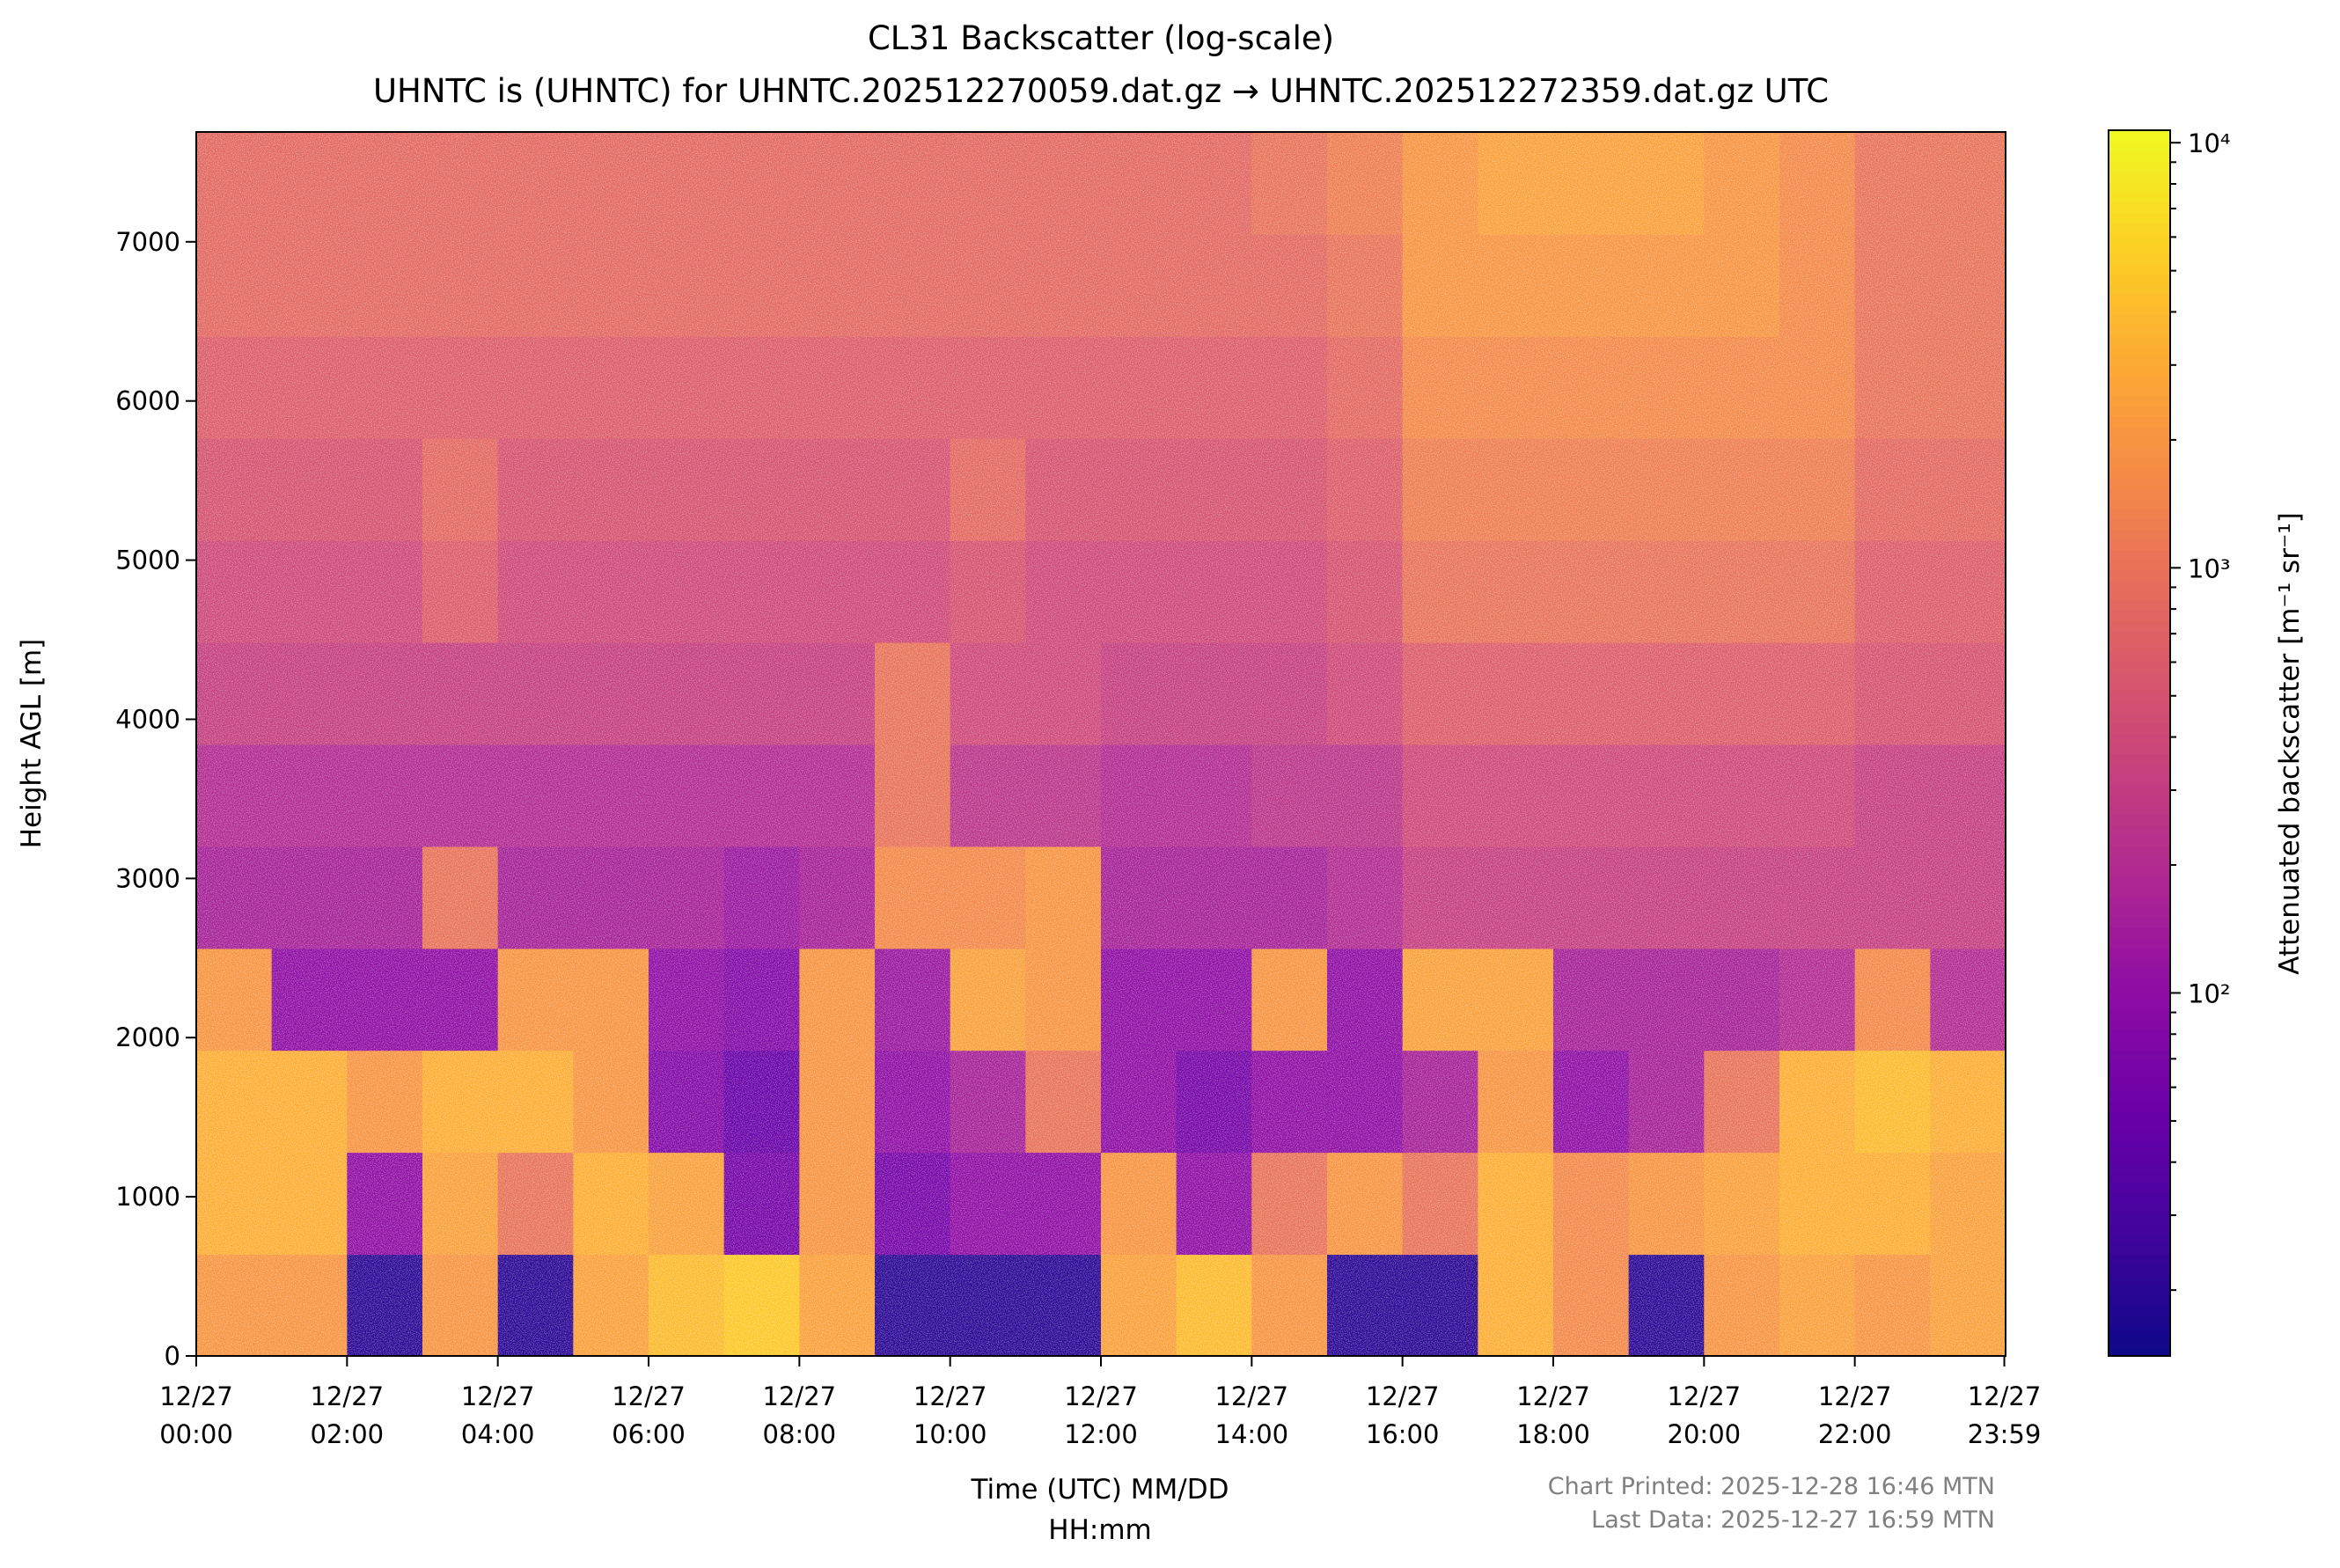 This screenshot has height=1568, width=2340. What do you see at coordinates (1101, 38) in the screenshot?
I see `chart-title: CL31 Backscatter (log-scale)` at bounding box center [1101, 38].